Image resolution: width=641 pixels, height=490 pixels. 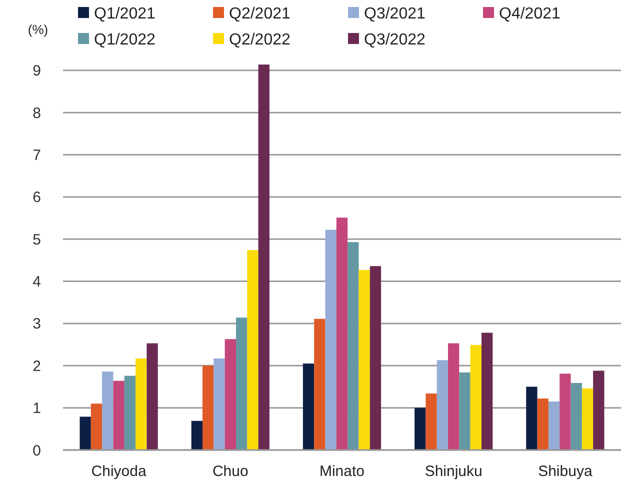 What do you see at coordinates (36, 324) in the screenshot?
I see `y-tick-label: 3` at bounding box center [36, 324].